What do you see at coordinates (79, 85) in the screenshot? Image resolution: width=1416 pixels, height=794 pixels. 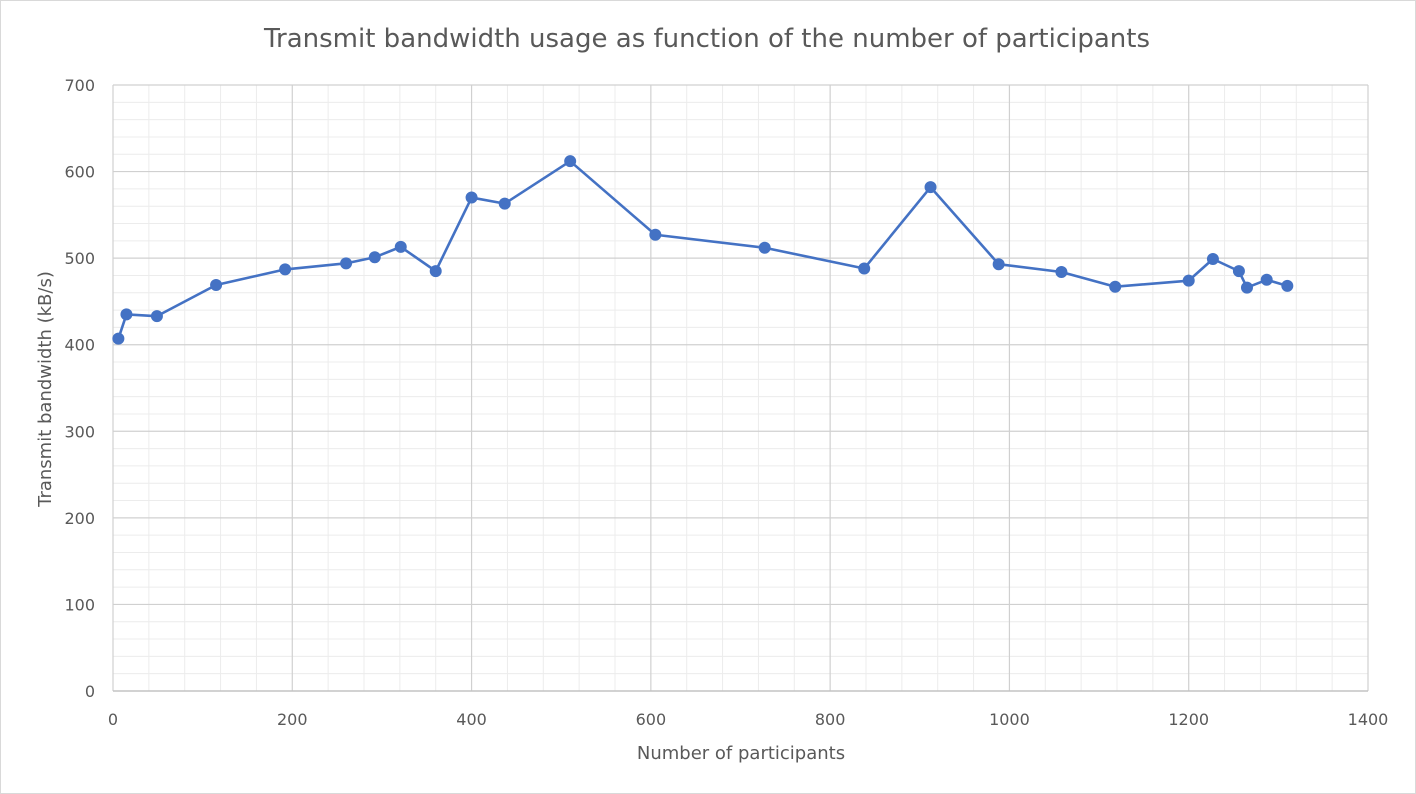 I see `y-tick-label: 700` at bounding box center [79, 85].